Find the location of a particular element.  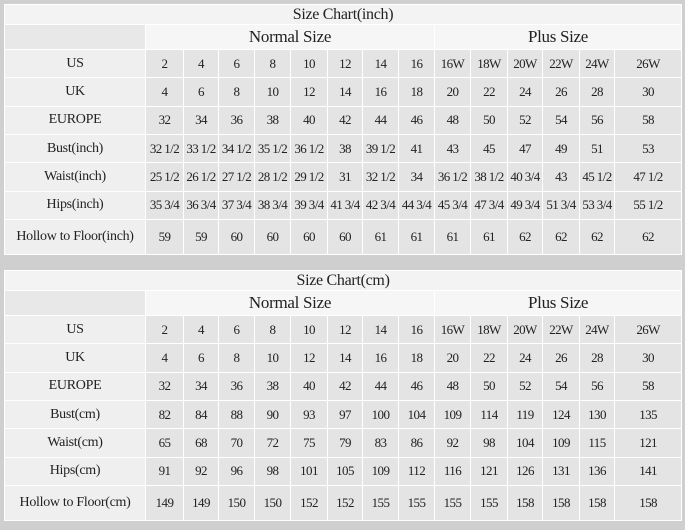

table-cell: 136 is located at coordinates (597, 471).